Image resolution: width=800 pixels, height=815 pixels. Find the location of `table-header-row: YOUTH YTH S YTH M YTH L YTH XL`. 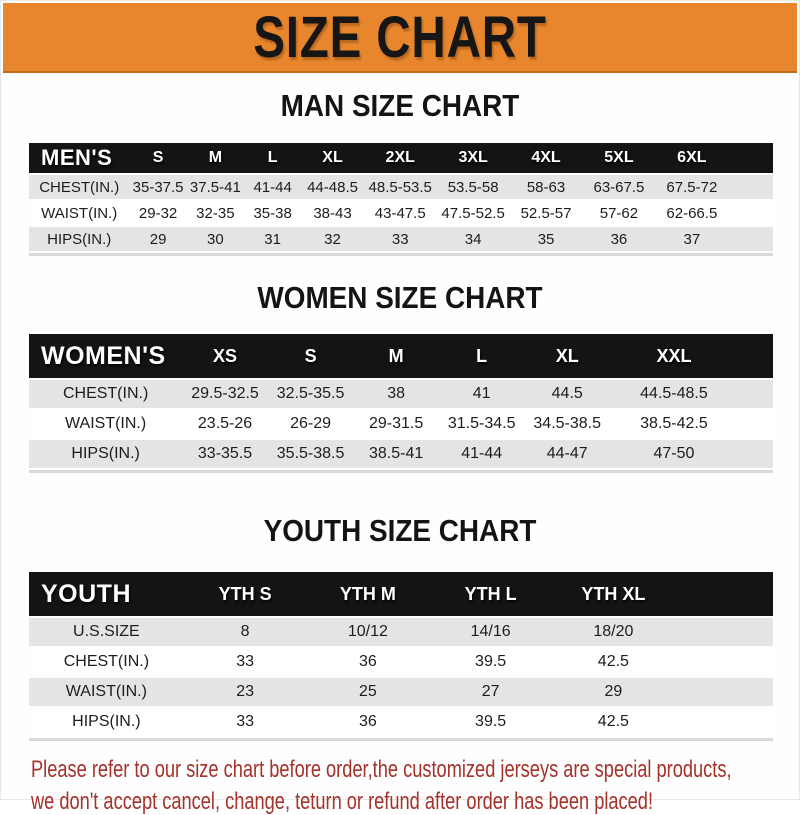

table-header-row: YOUTH YTH S YTH M YTH L YTH XL is located at coordinates (401, 594).